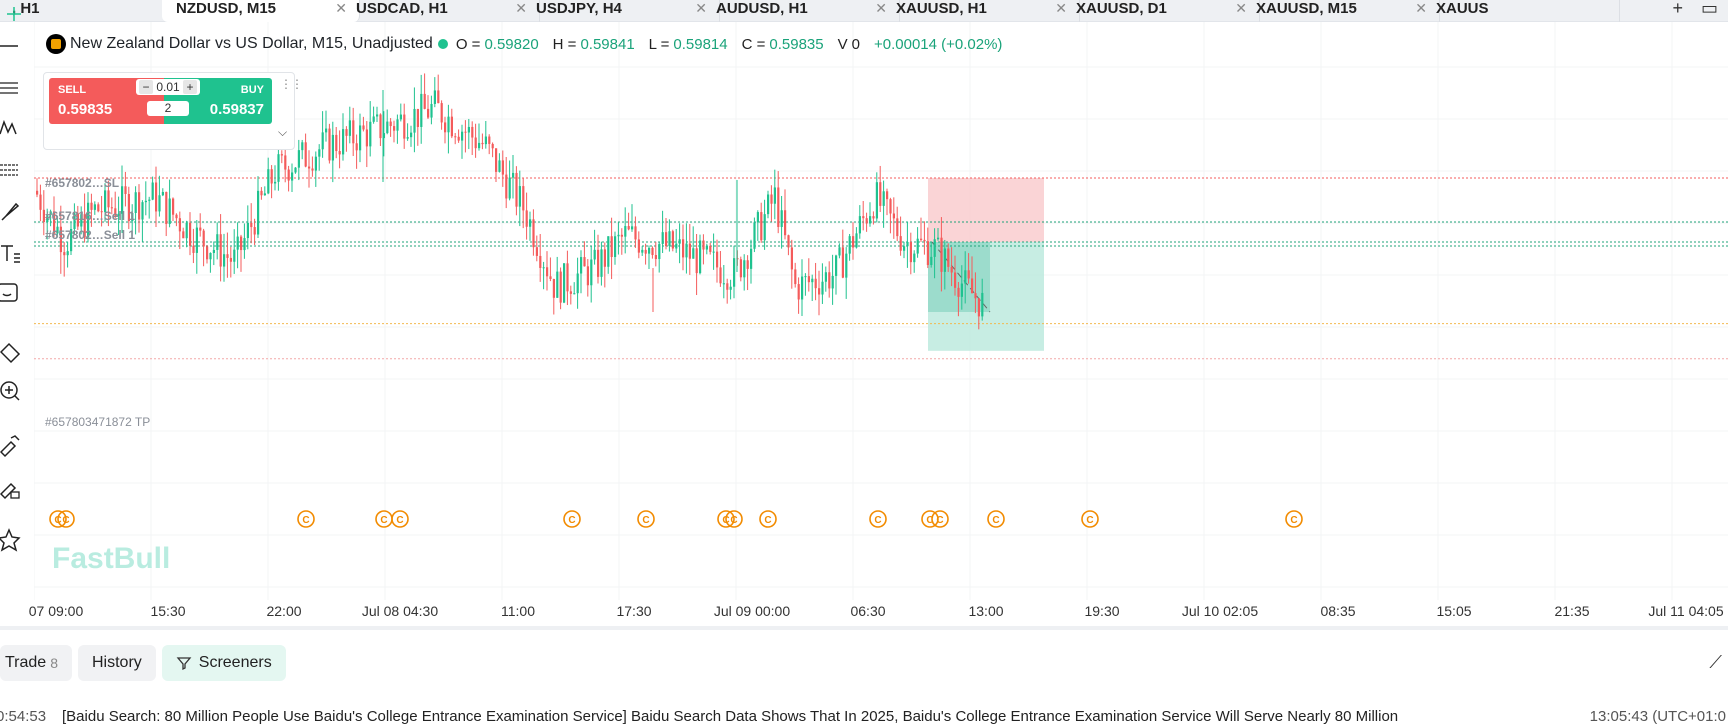 The width and height of the screenshot is (1728, 728). What do you see at coordinates (621, 11) in the screenshot?
I see `tab-3: USDJPY, H4 ✕` at bounding box center [621, 11].